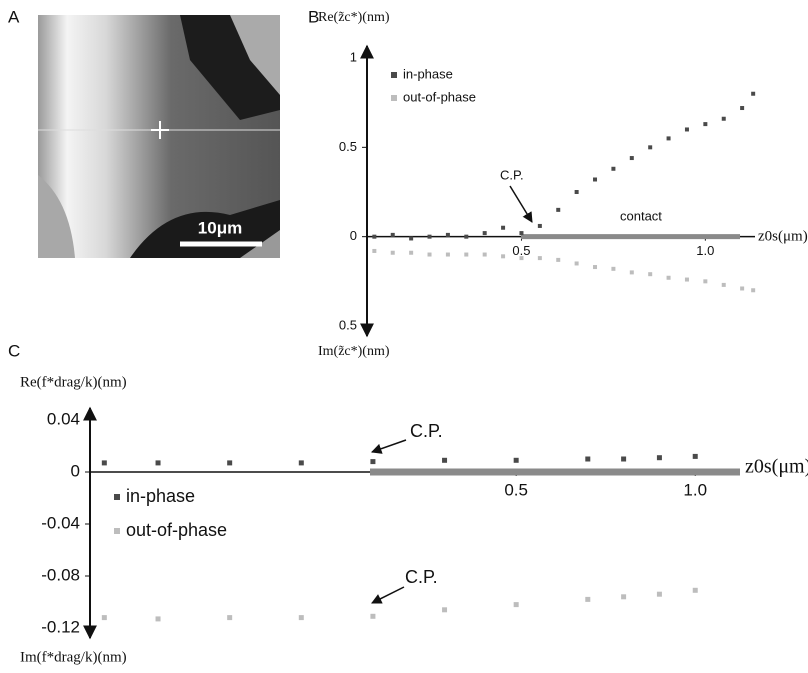  I want to click on panel-letter: A, so click(14, 16).